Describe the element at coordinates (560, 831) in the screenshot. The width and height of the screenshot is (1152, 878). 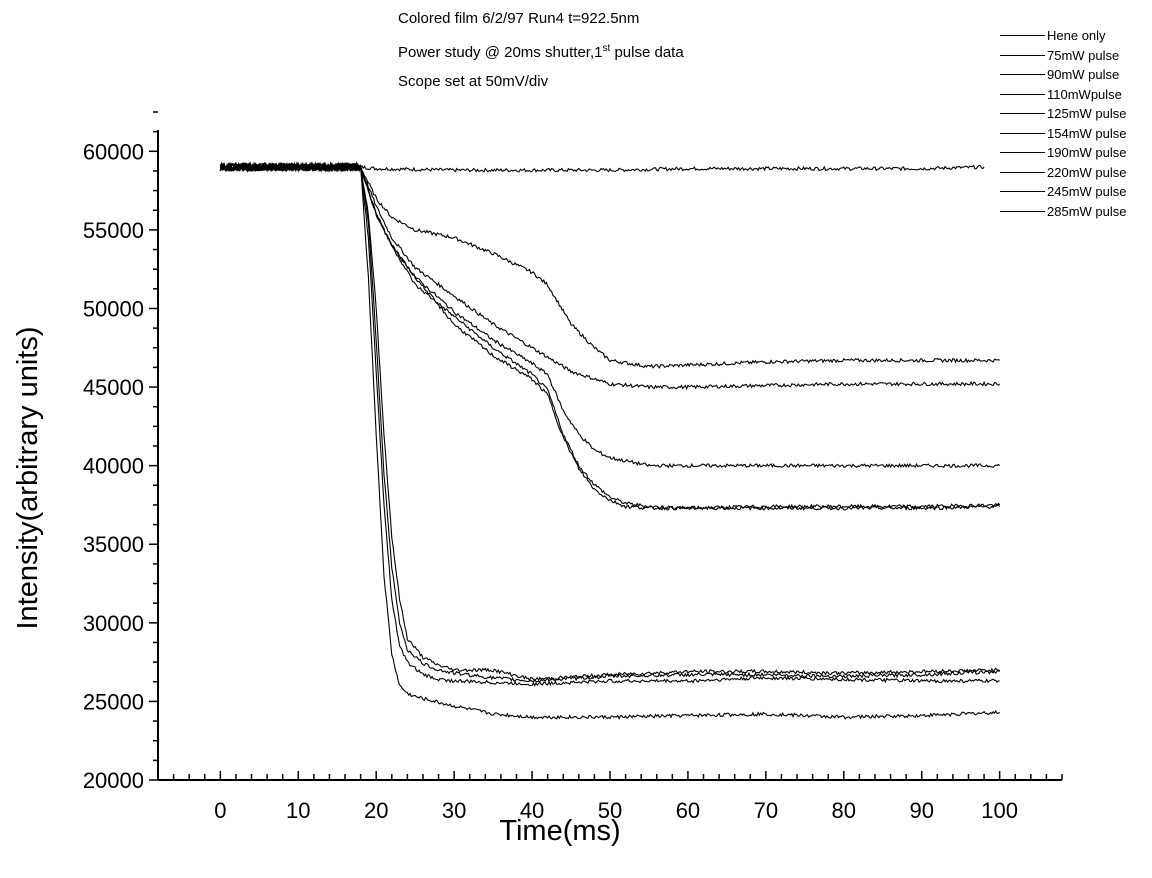
I see `x-axis-label: Time(ms)` at that location.